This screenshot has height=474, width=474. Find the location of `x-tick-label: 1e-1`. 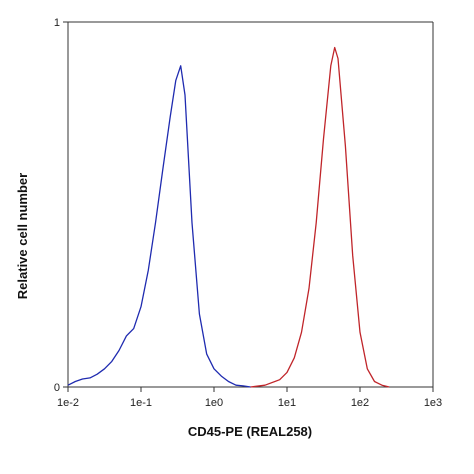

x-tick-label: 1e-1 is located at coordinates (141, 403).